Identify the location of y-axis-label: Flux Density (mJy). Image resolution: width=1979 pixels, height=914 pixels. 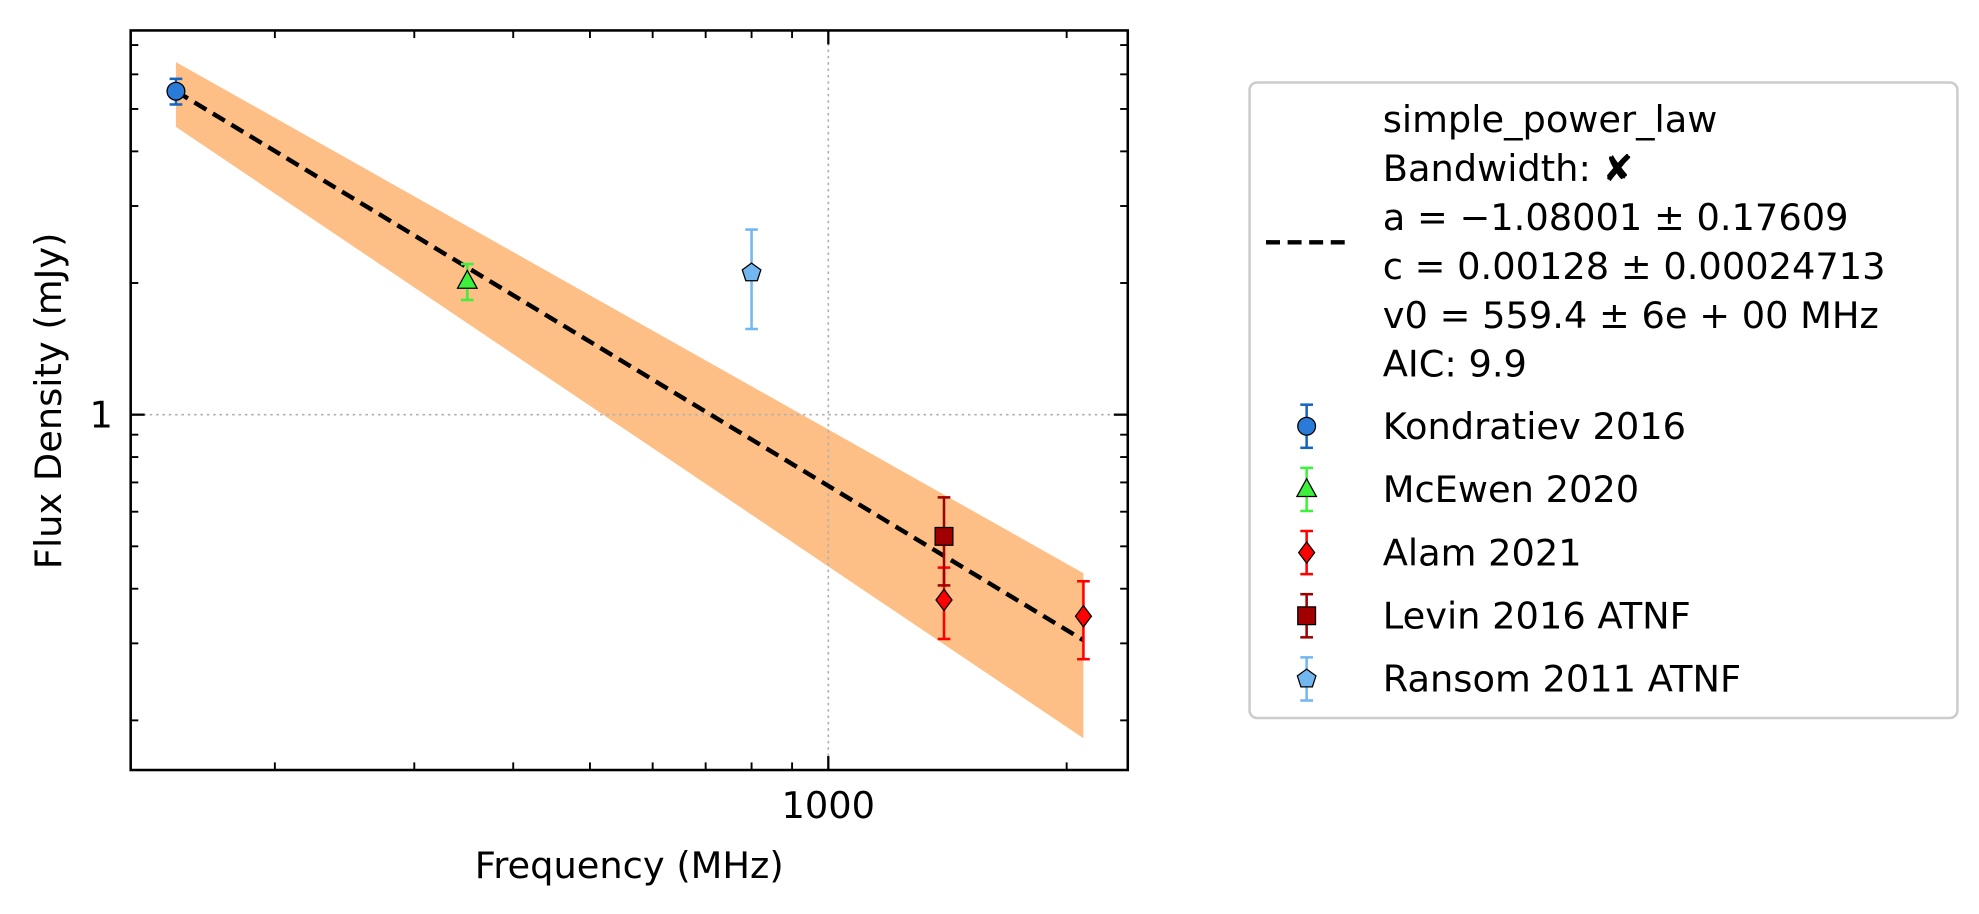
(48, 401).